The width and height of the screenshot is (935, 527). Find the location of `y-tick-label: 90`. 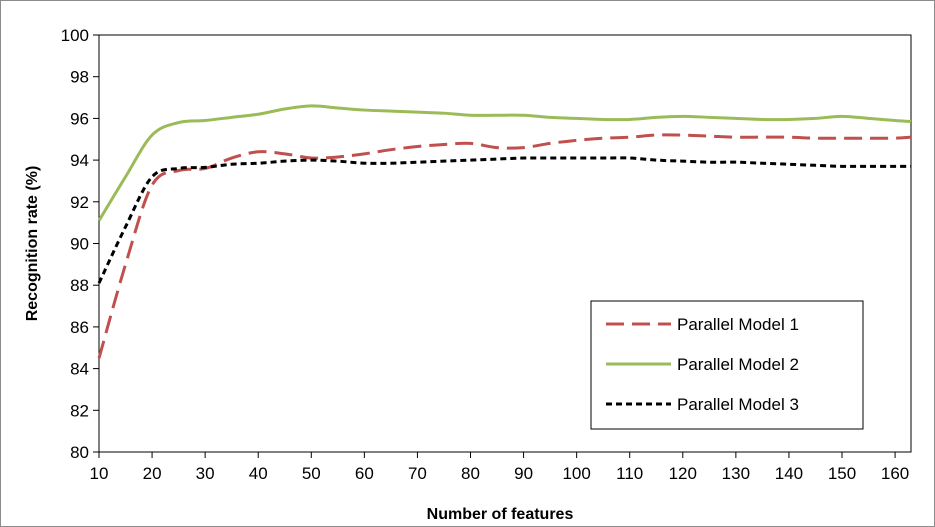

y-tick-label: 90 is located at coordinates (79, 244).